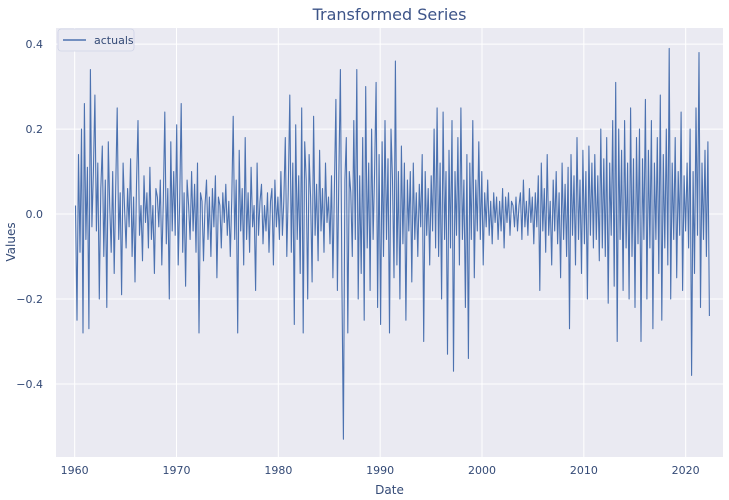 The width and height of the screenshot is (729, 500). Describe the element at coordinates (584, 470) in the screenshot. I see `x-tick-label: 2010` at that location.